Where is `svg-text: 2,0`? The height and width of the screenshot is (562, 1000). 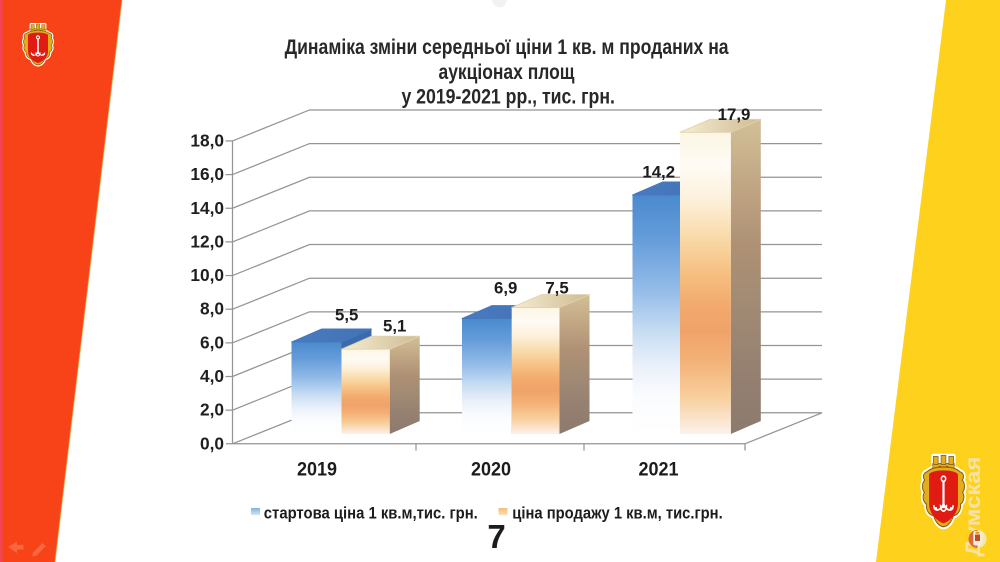 svg-text: 2,0 is located at coordinates (212, 410).